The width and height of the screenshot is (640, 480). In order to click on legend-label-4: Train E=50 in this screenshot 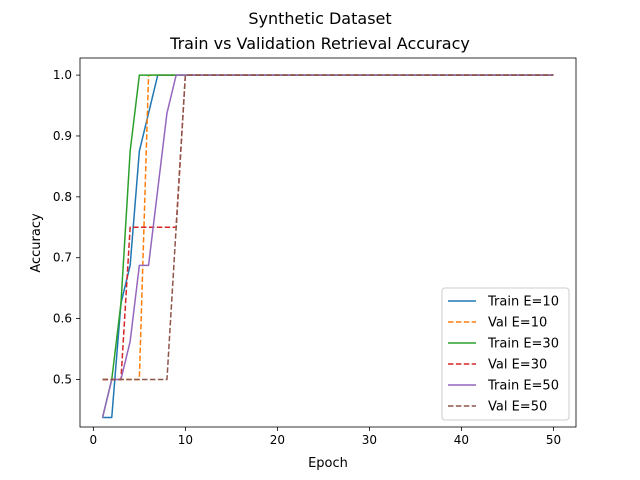, I will do `click(523, 386)`.